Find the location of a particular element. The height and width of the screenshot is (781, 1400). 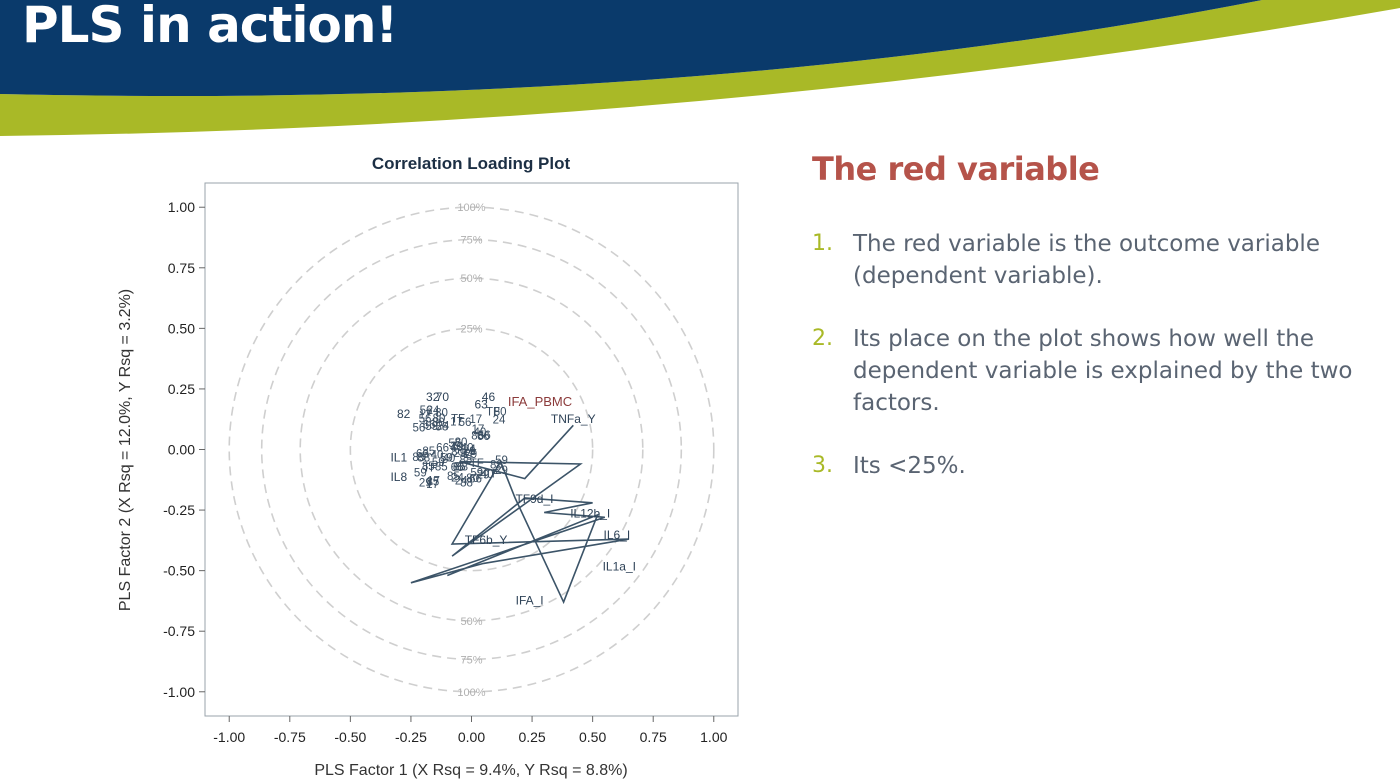

list-number: 1. is located at coordinates (822, 243).